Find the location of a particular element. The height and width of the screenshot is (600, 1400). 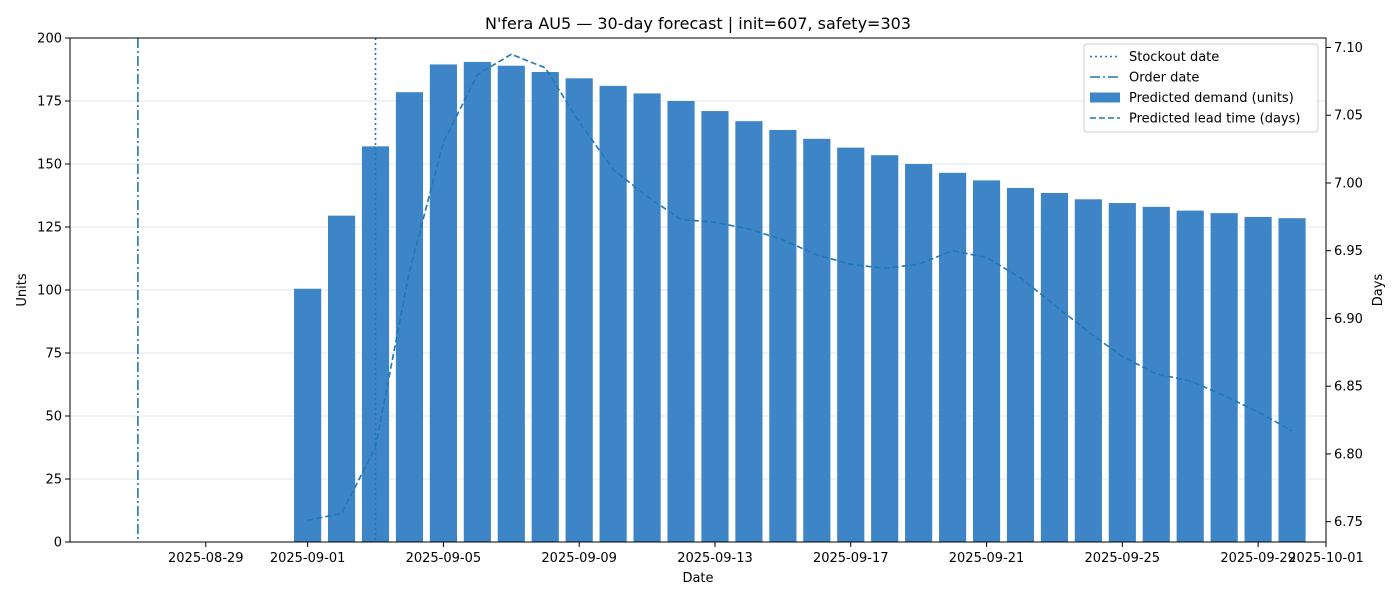

legend-label: Stockout date is located at coordinates (1174, 57).